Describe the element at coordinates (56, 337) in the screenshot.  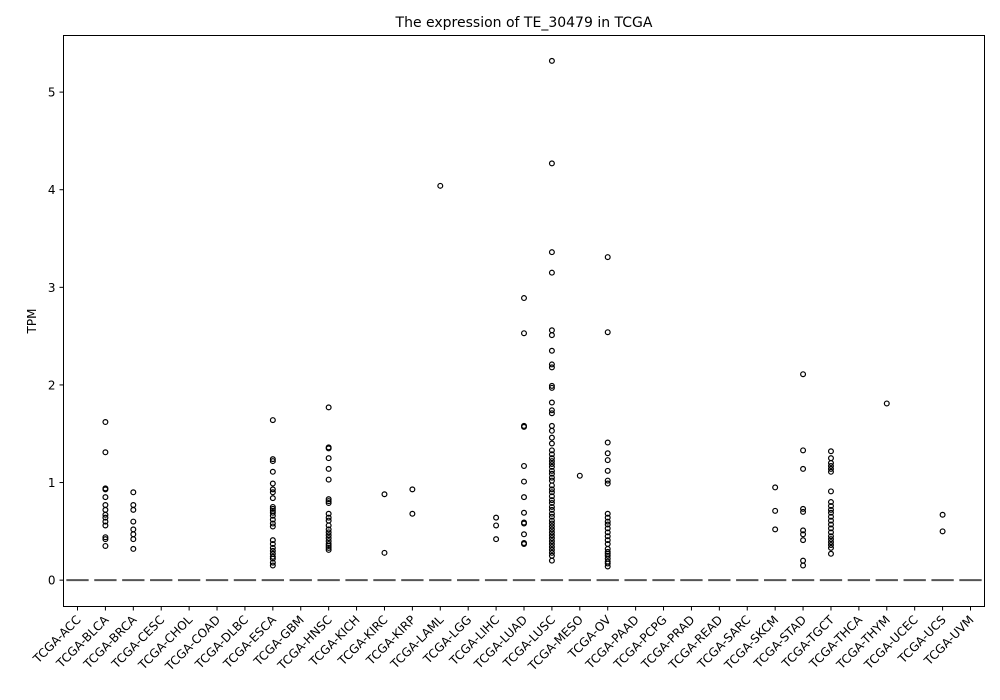
I see `y-axis: 0 1 2 3 4 5` at that location.